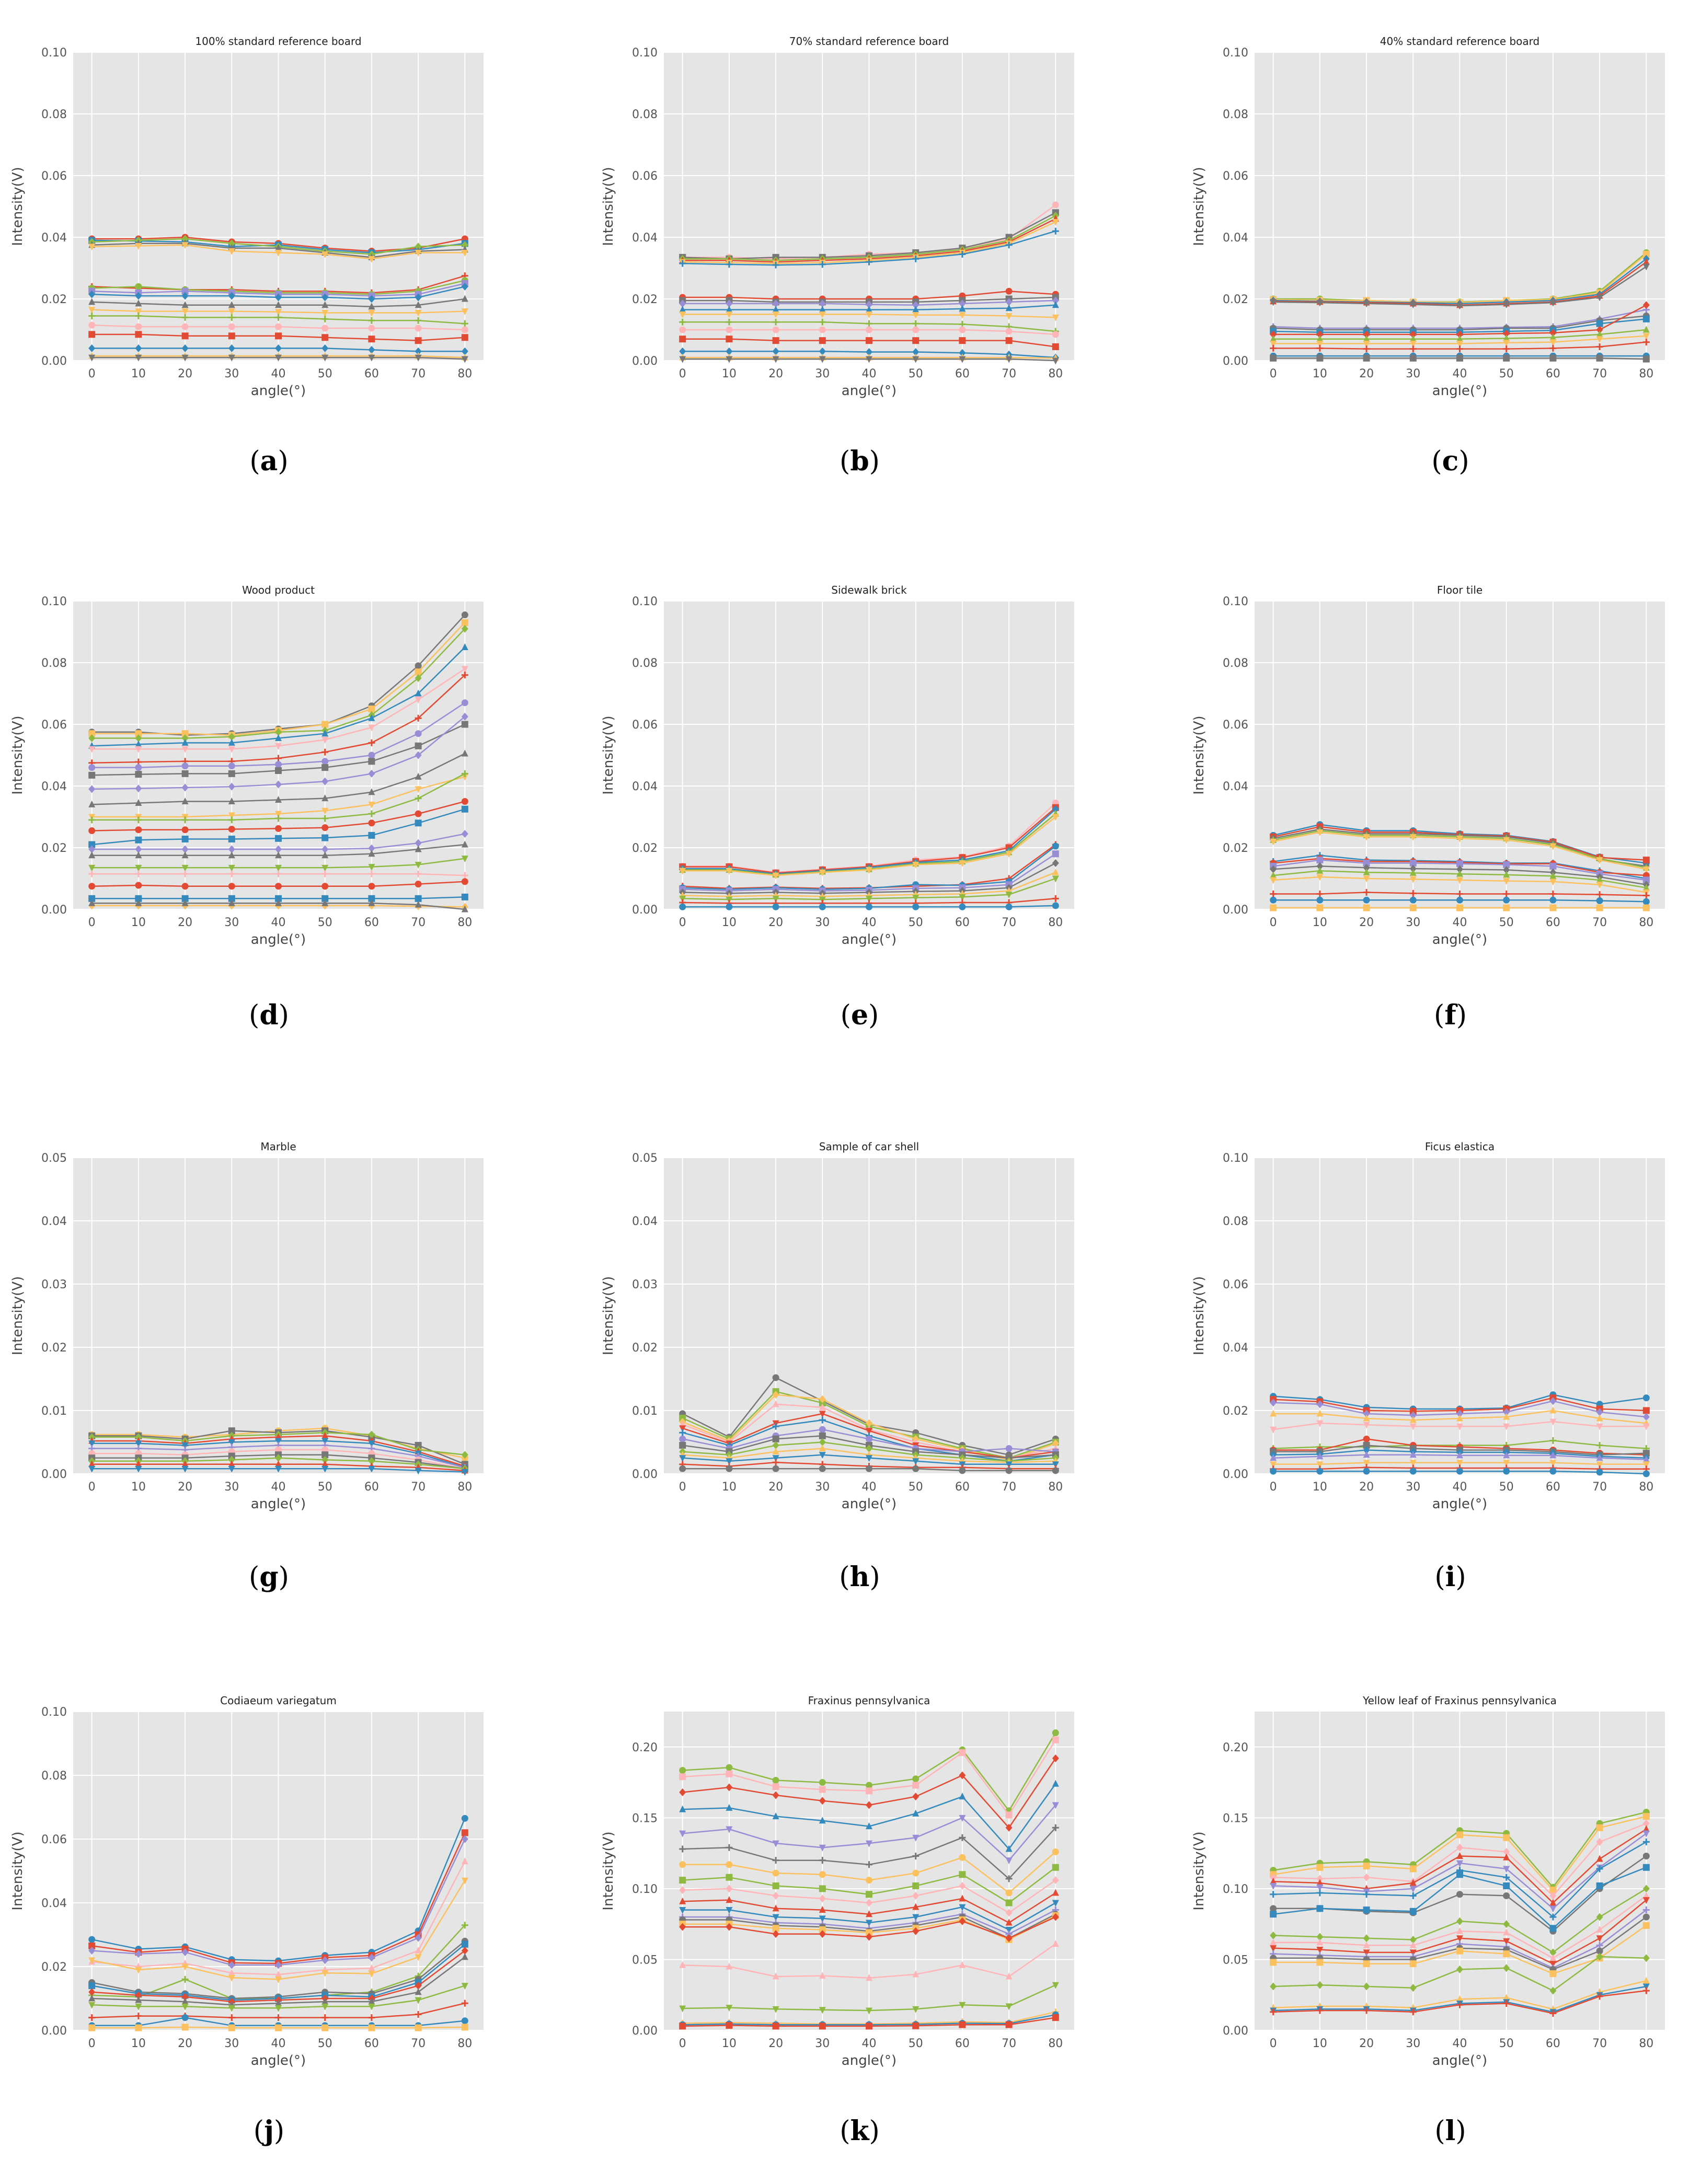 The height and width of the screenshot is (2184, 1701). I want to click on panel-letter: (e), so click(860, 1015).